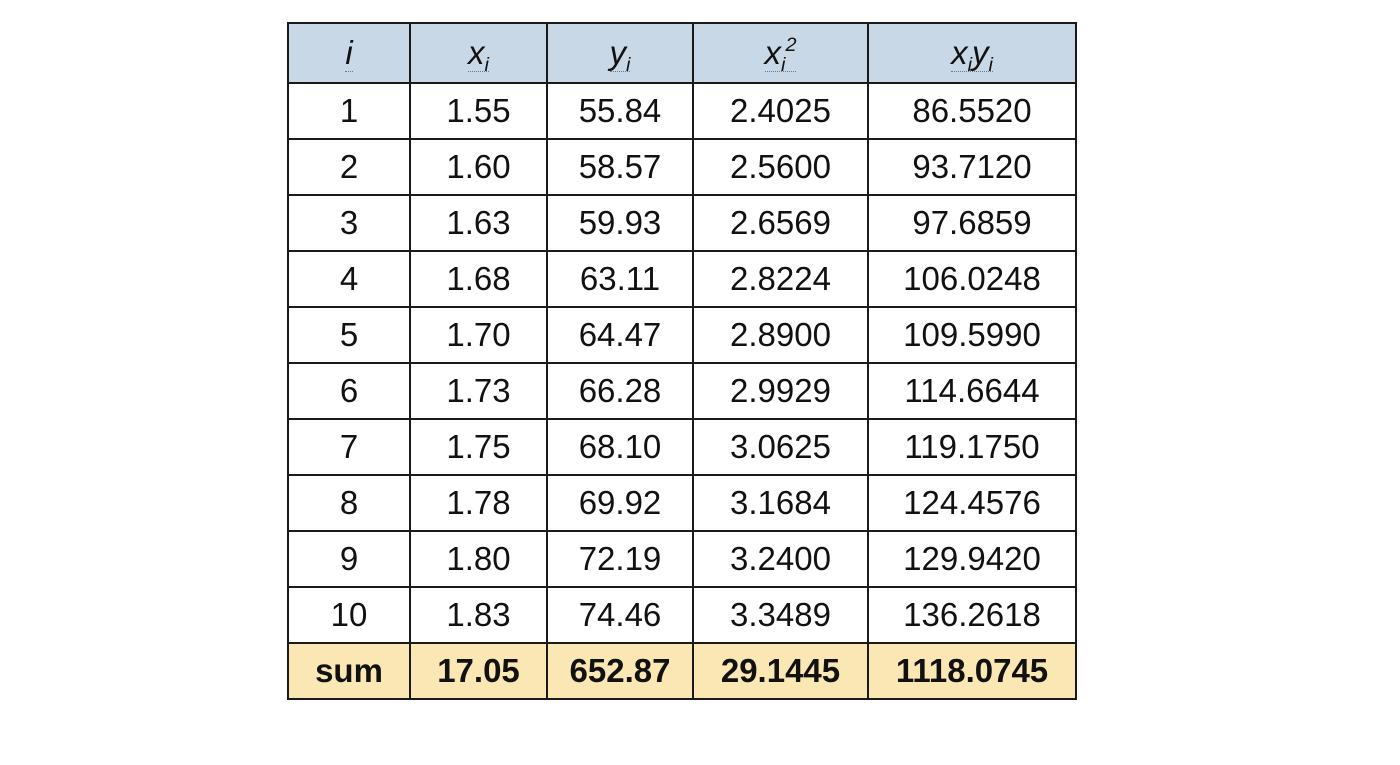 This screenshot has width=1400, height=765. I want to click on table-cell-xi-squared: 2.8224, so click(780, 279).